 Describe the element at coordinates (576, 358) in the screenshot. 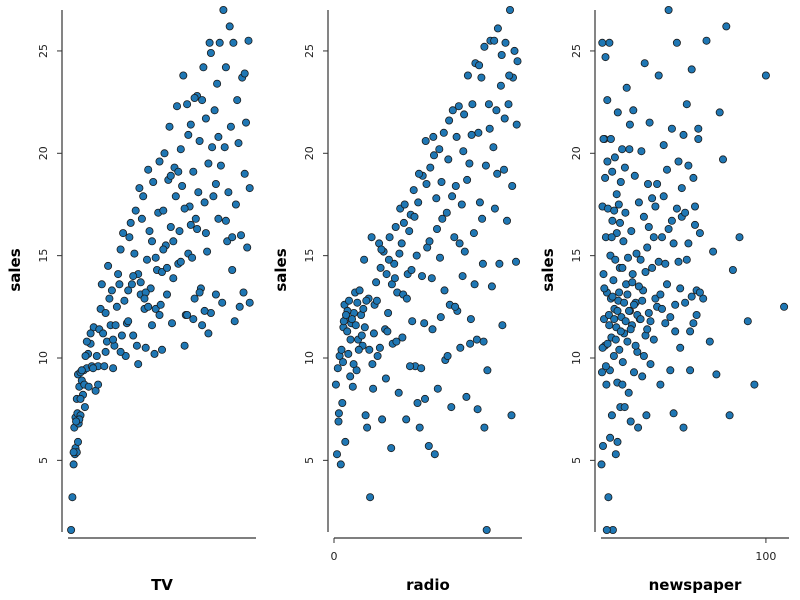

I see `y-tick-label: 10` at that location.